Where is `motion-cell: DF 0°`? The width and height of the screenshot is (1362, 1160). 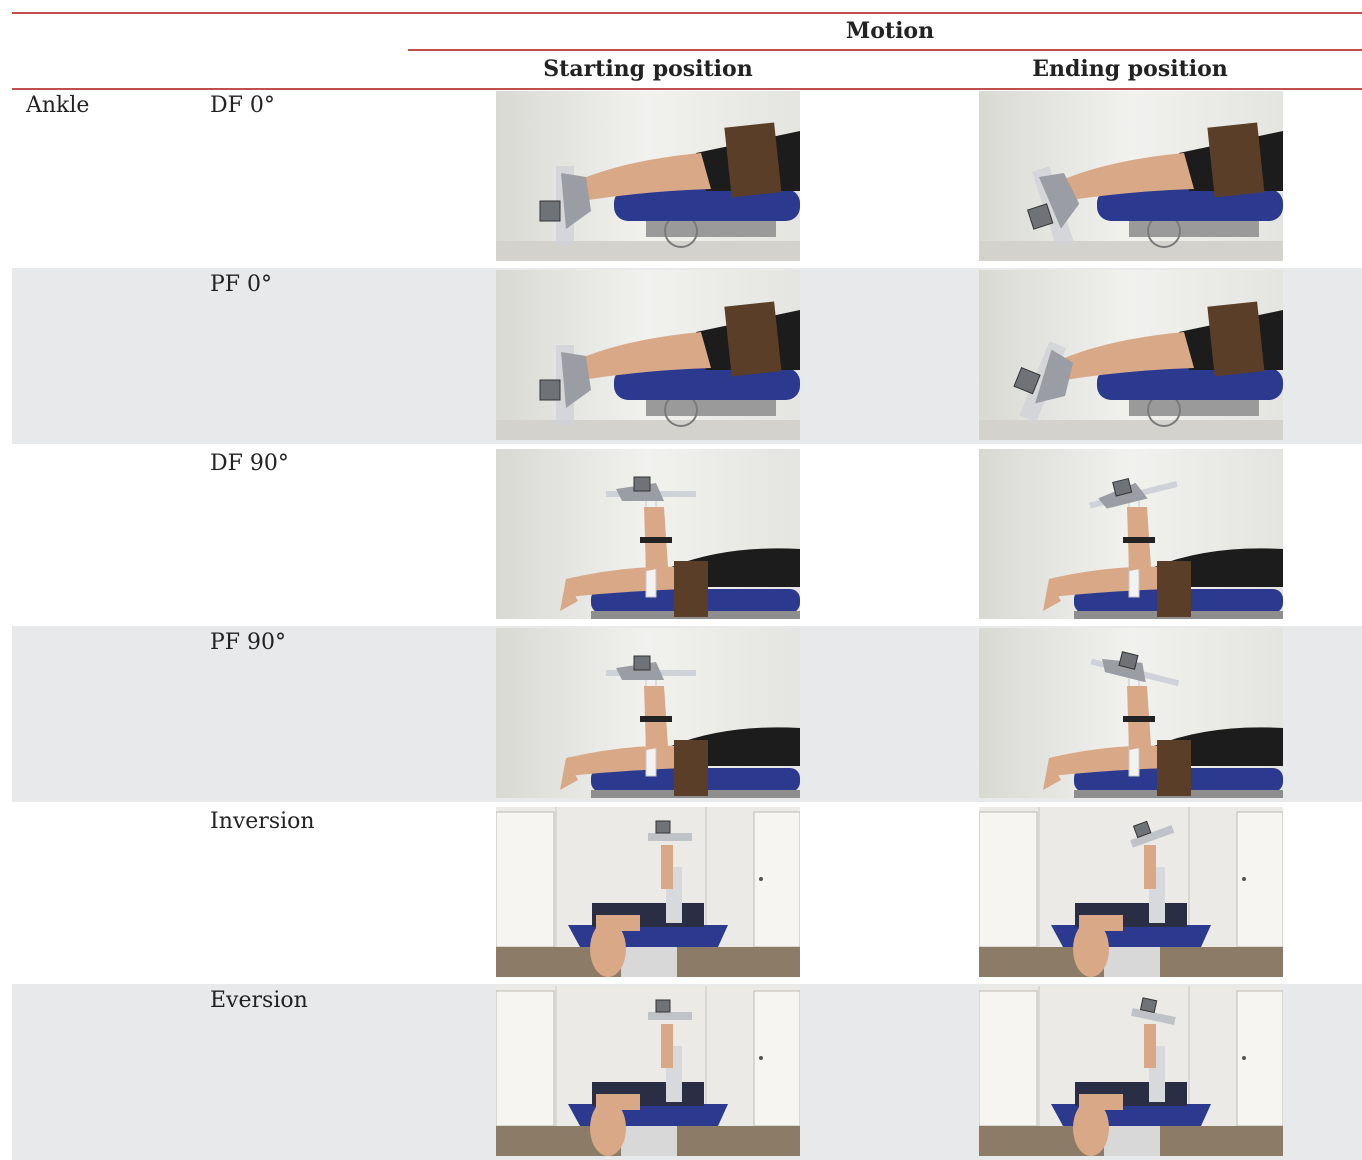 motion-cell: DF 0° is located at coordinates (242, 105).